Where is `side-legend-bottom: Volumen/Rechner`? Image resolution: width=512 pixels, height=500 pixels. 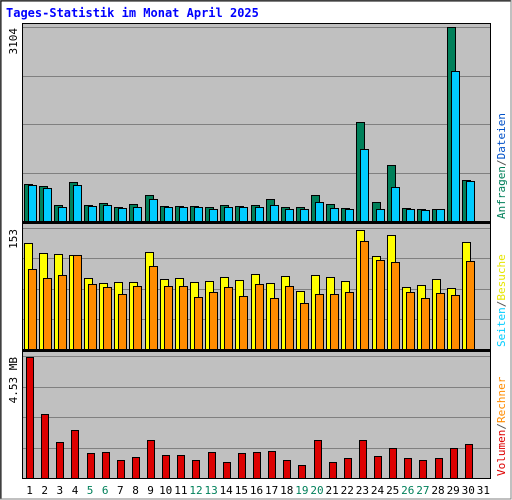
side-legend-bottom: Volumen/Rechner is located at coordinates (501, 426).